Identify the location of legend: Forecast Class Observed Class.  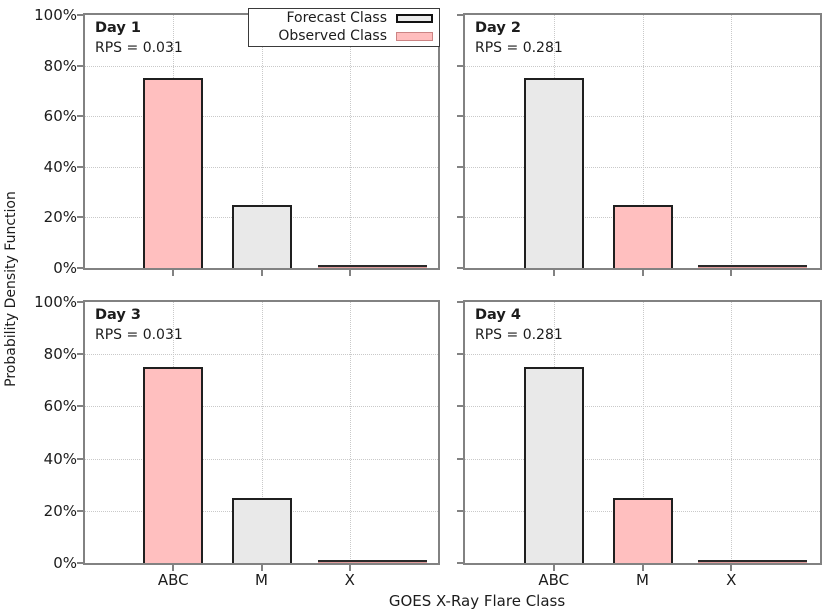
(344, 27).